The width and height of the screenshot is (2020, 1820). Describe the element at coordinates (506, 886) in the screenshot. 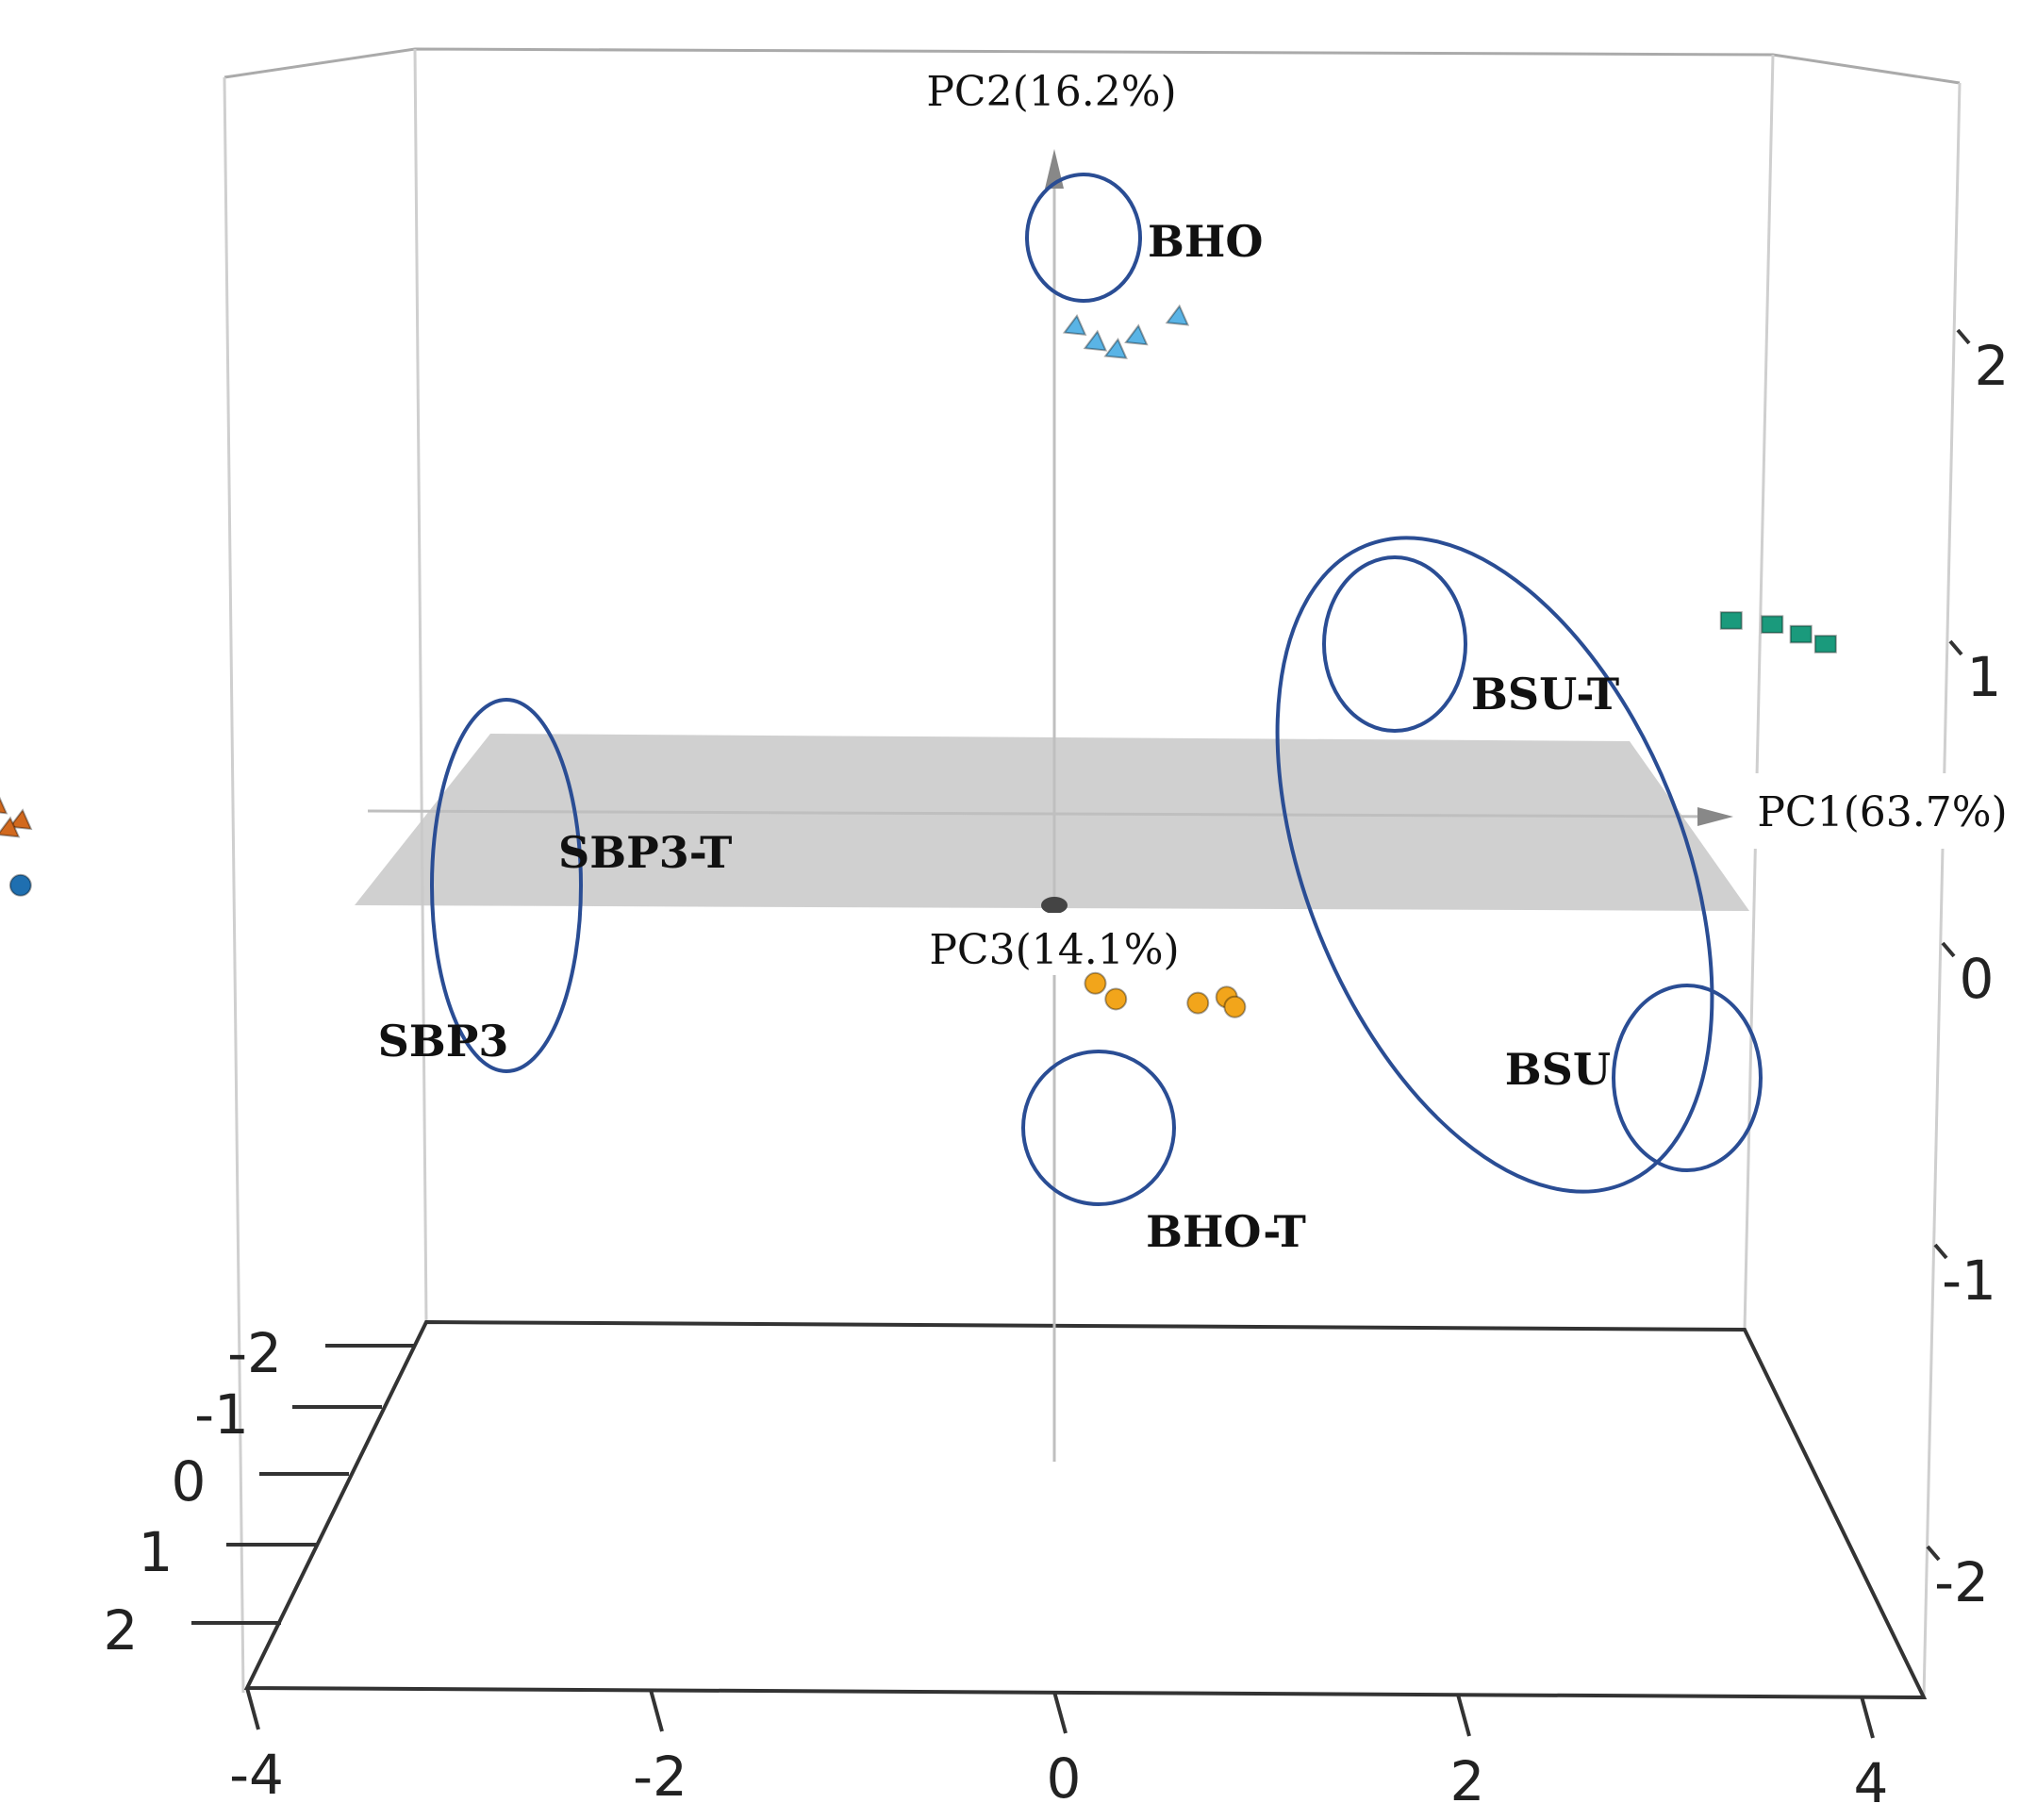

I see `sbp3-cluster-circle` at that location.